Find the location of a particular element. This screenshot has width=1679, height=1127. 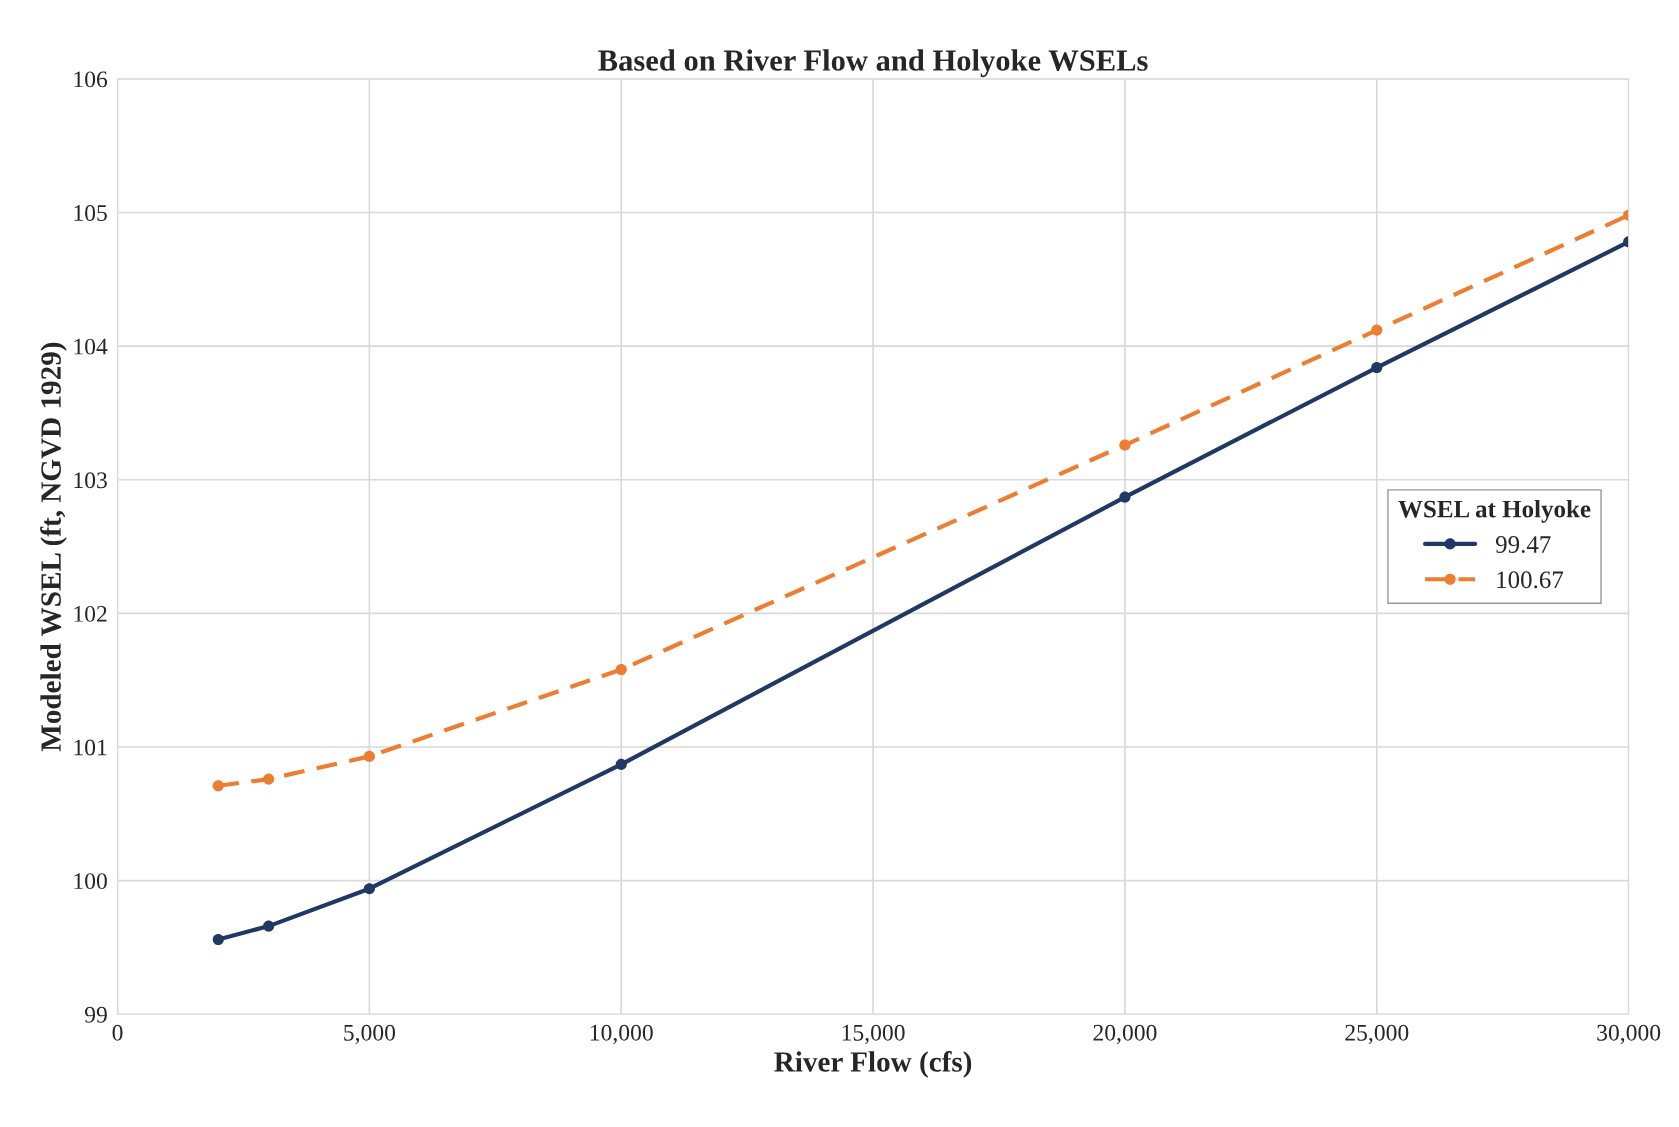

y-tick-label: 99 is located at coordinates (95, 1014).